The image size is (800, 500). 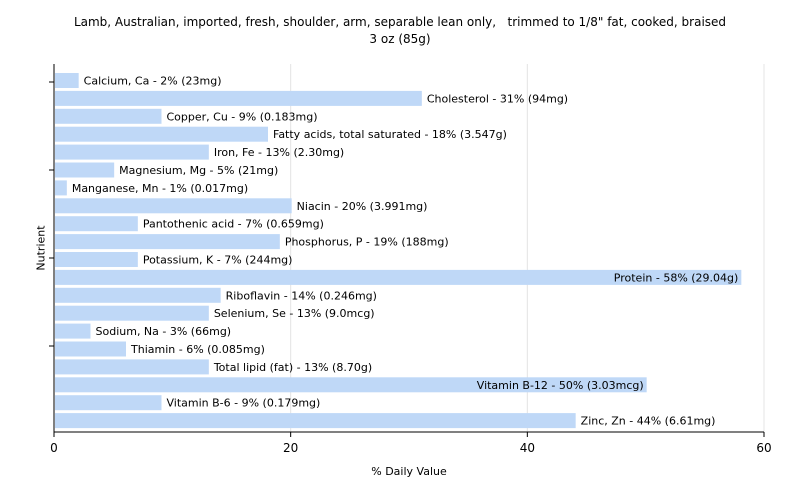 I want to click on bar-label: Sodium, Na - 3% (66mg), so click(x=164, y=331).